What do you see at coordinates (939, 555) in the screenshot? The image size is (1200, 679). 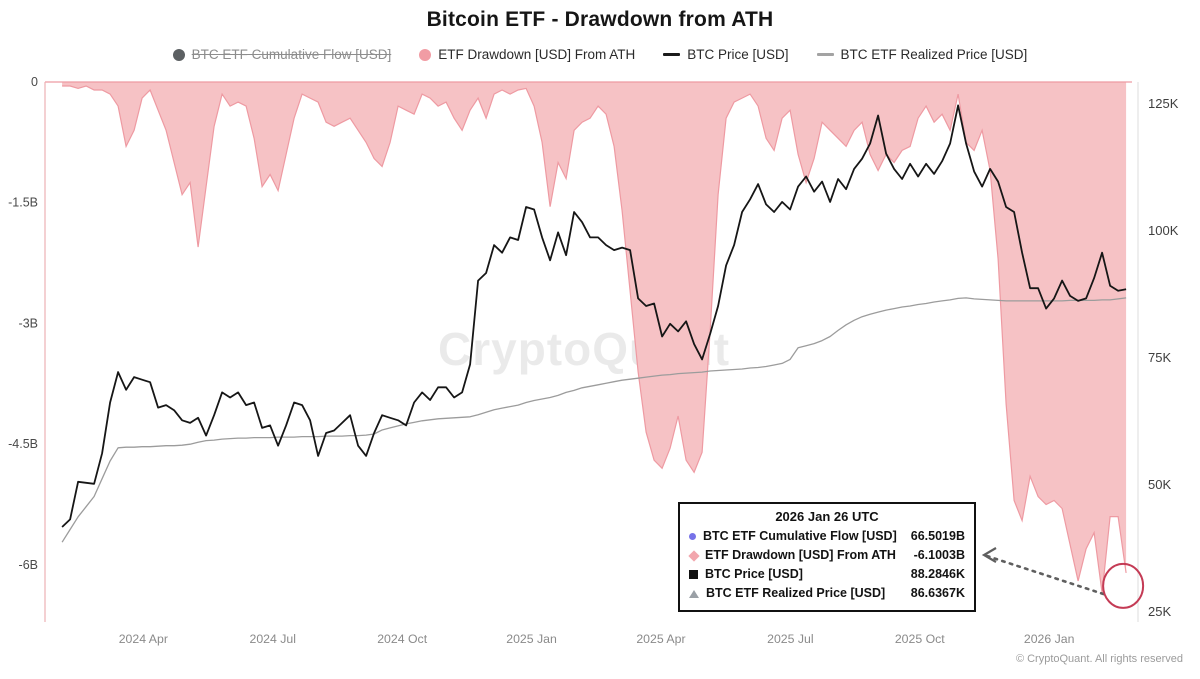 I see `tooltip-row-value: -6.1003B` at bounding box center [939, 555].